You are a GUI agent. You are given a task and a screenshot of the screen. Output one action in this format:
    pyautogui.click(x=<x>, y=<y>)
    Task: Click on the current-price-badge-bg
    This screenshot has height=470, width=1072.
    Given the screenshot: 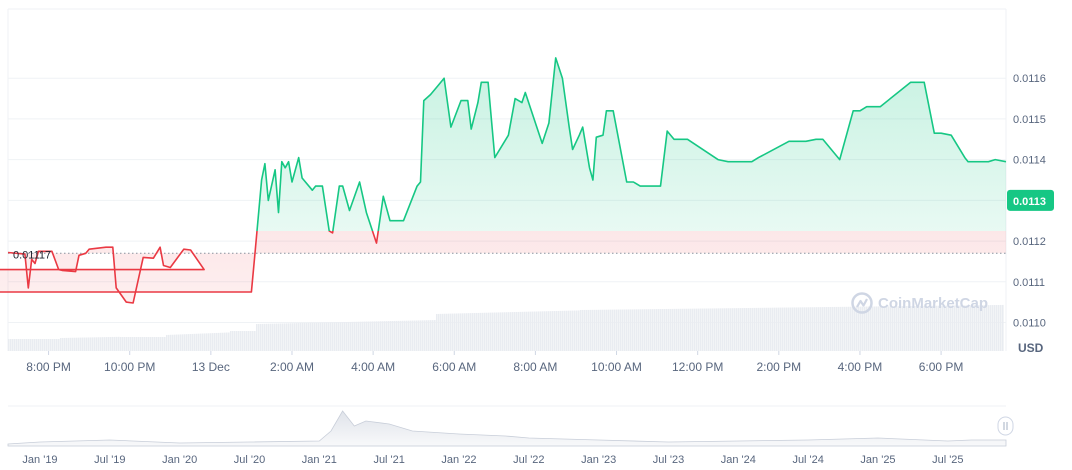 What is the action you would take?
    pyautogui.click(x=1030, y=200)
    